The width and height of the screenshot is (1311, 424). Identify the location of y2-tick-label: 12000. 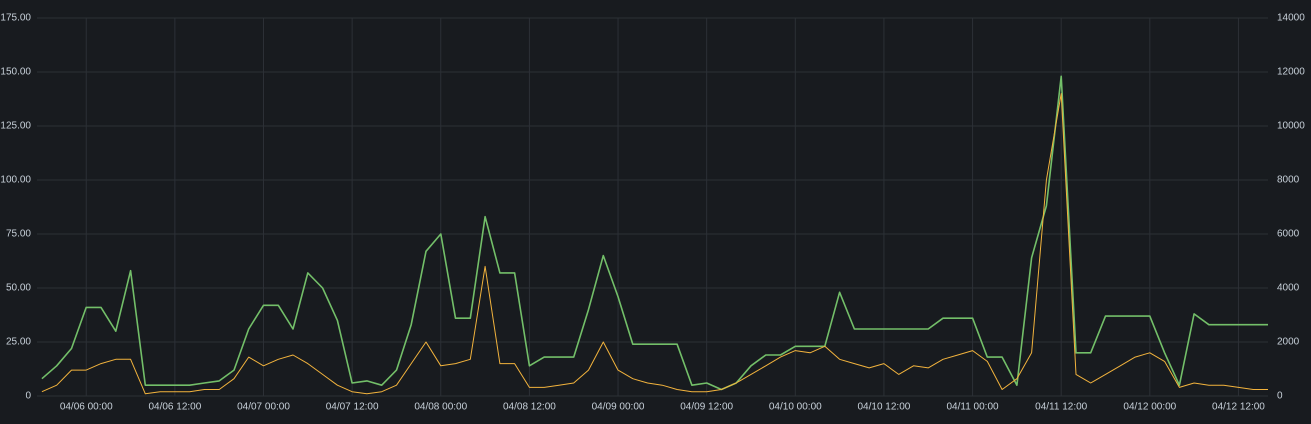
(1291, 72).